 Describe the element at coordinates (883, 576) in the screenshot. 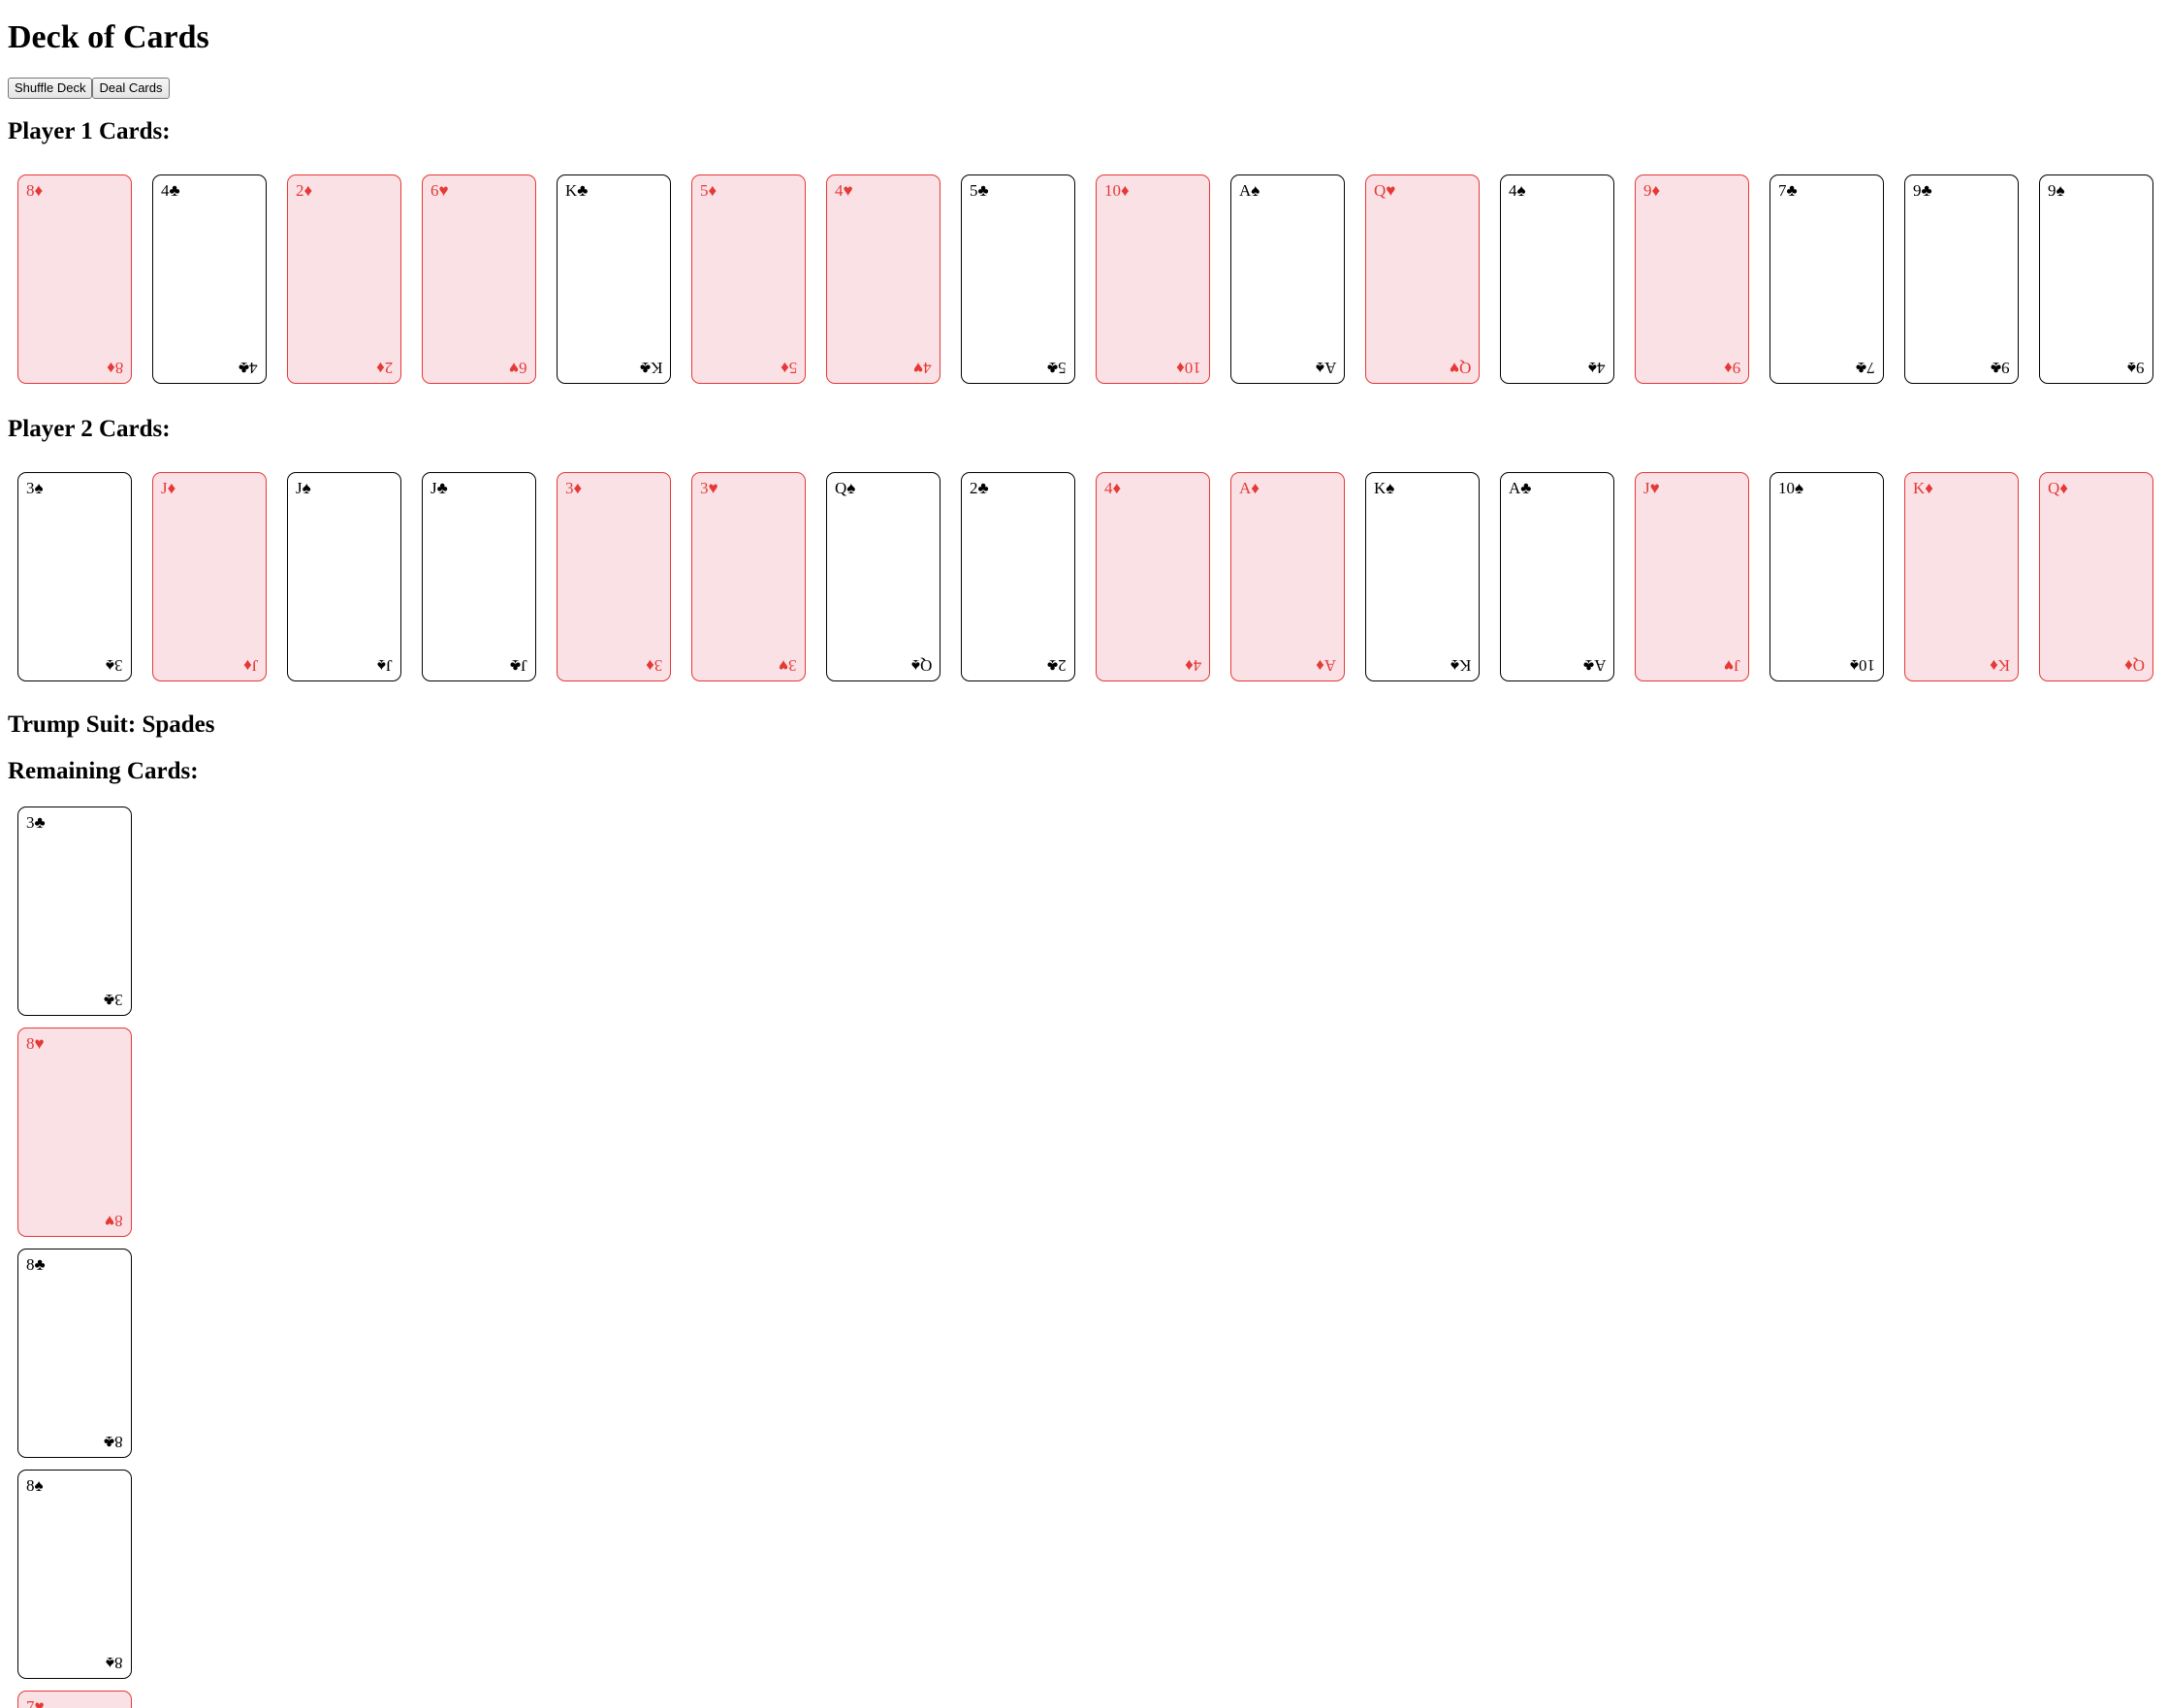

I see `playing-card: Q♠ Q♠` at that location.